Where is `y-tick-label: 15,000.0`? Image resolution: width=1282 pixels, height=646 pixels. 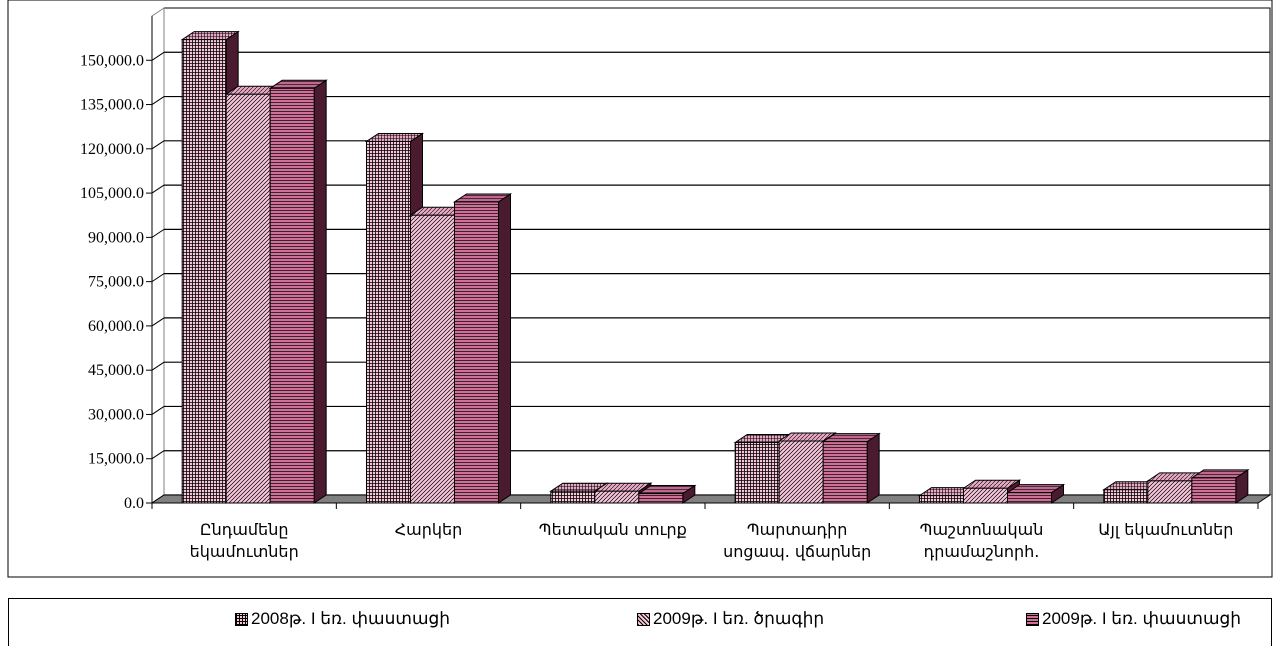
y-tick-label: 15,000.0 is located at coordinates (116, 459).